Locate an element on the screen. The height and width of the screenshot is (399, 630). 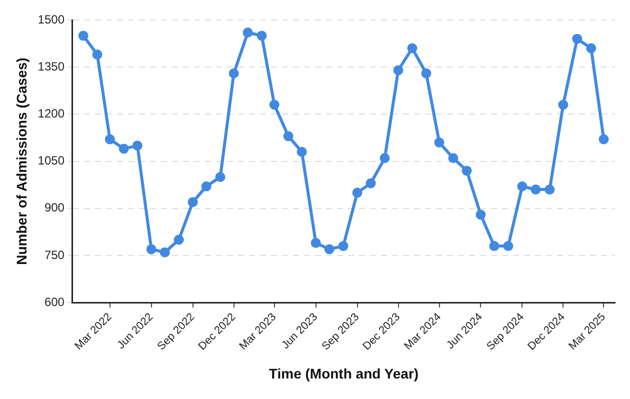
x-axis-title: Time (Month and Year) is located at coordinates (343, 373).